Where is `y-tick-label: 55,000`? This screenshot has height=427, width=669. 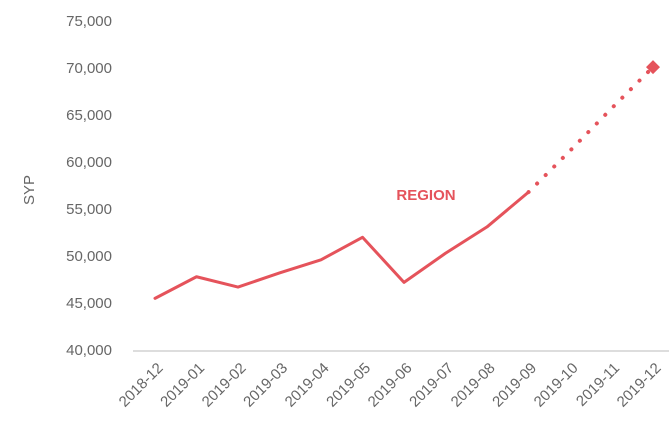 y-tick-label: 55,000 is located at coordinates (89, 209).